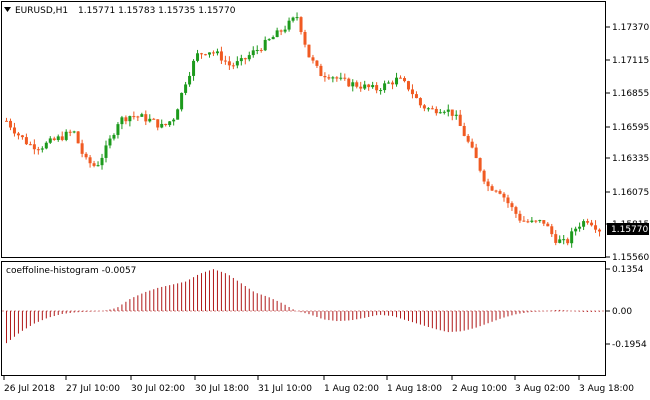 This screenshot has height=400, width=650. I want to click on time-tick-label: 1 Aug 18:00, so click(414, 389).